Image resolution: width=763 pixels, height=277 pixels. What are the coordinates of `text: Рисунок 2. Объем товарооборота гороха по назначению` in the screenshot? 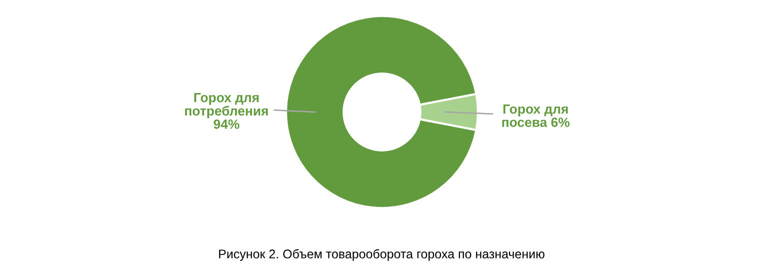 It's located at (381, 255).